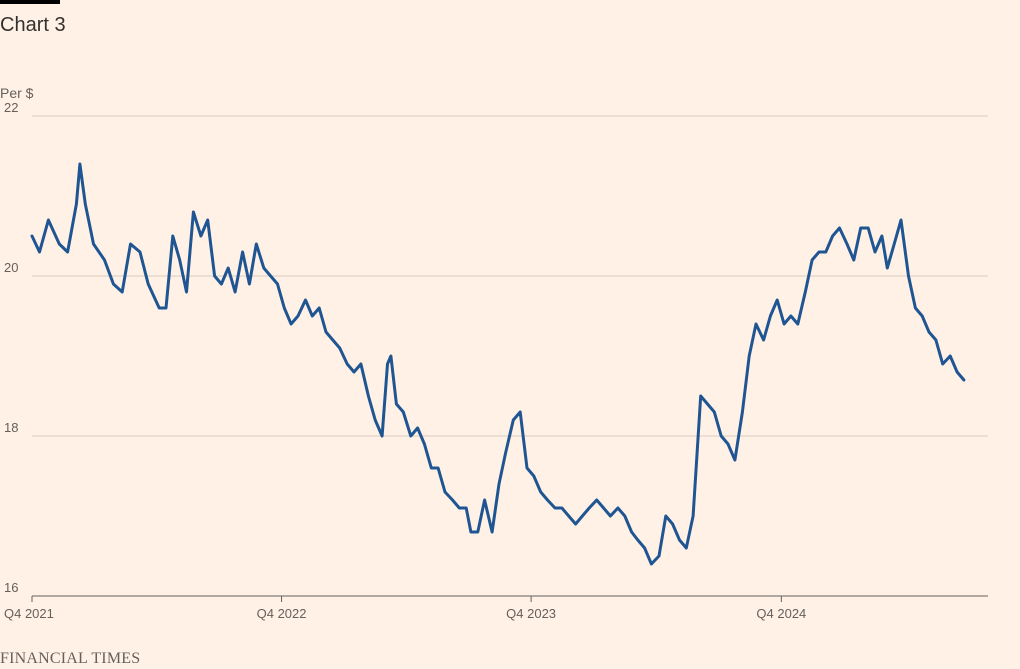 The image size is (1020, 669). Describe the element at coordinates (405, 608) in the screenshot. I see `x-axis: Q4 2021 Q4 2022 Q4 2023 Q4 2024` at that location.